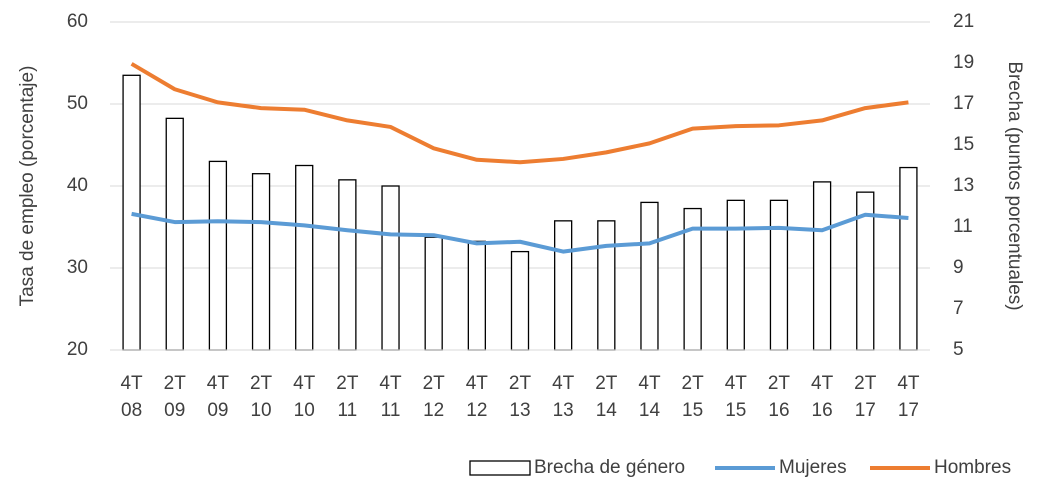 The height and width of the screenshot is (483, 1042). I want to click on legend-label: Brecha de género, so click(609, 467).